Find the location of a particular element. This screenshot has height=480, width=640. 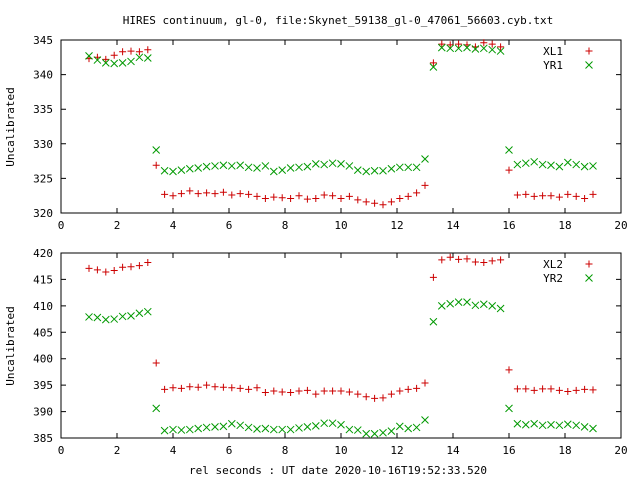

x-tick-label: 8 is located at coordinates (285, 225).